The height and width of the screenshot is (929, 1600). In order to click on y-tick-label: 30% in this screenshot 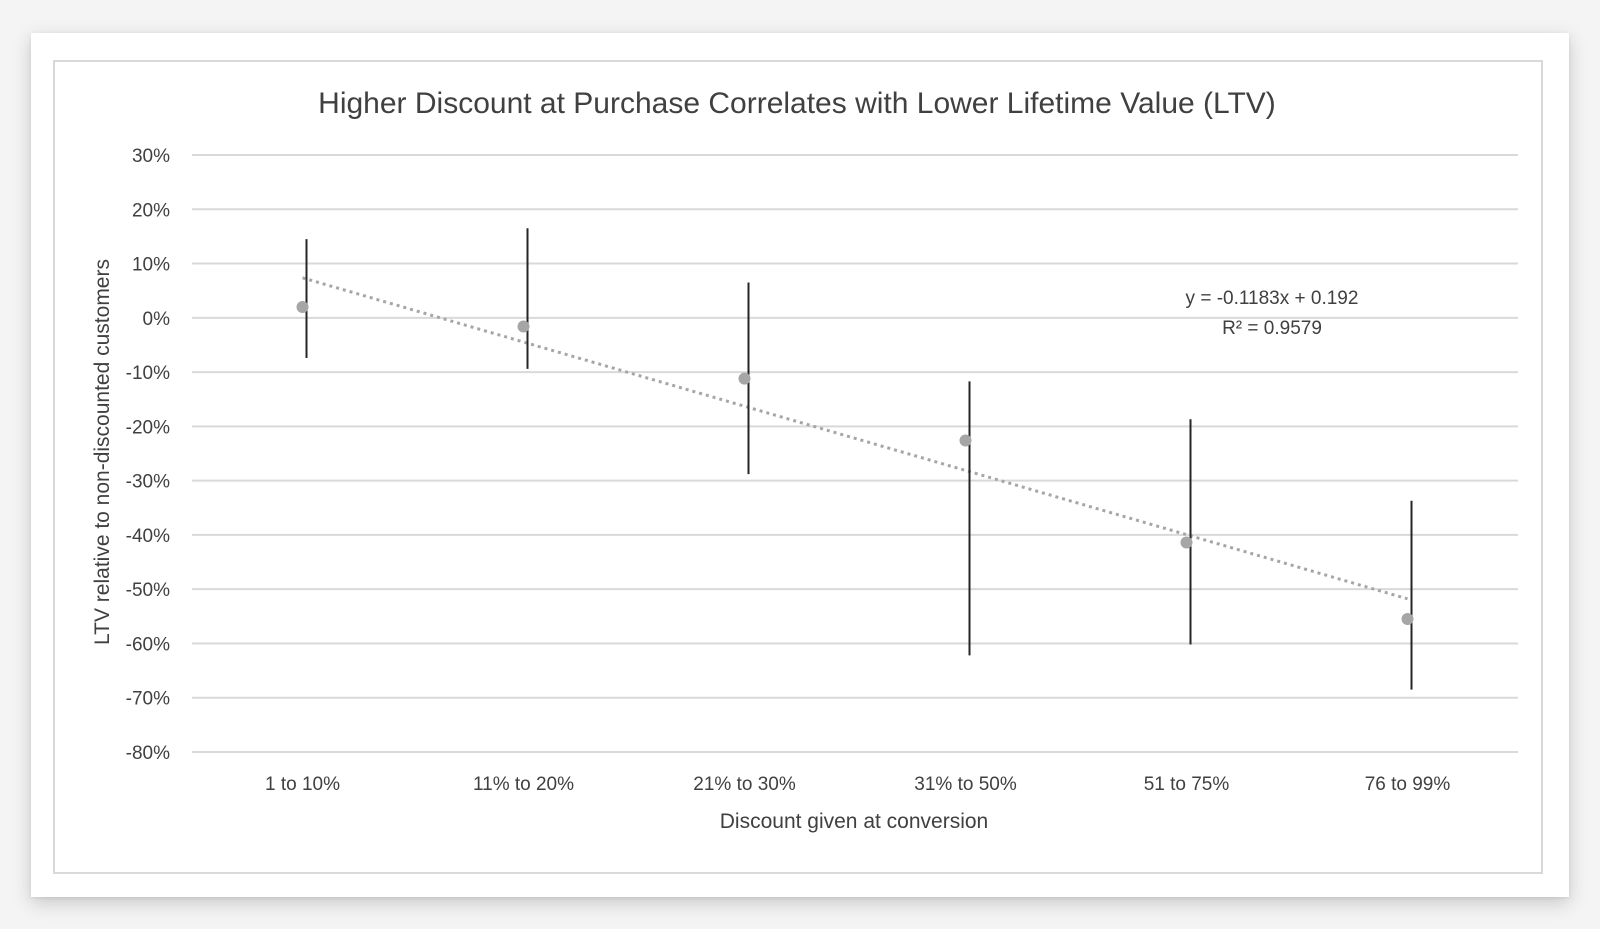, I will do `click(151, 156)`.